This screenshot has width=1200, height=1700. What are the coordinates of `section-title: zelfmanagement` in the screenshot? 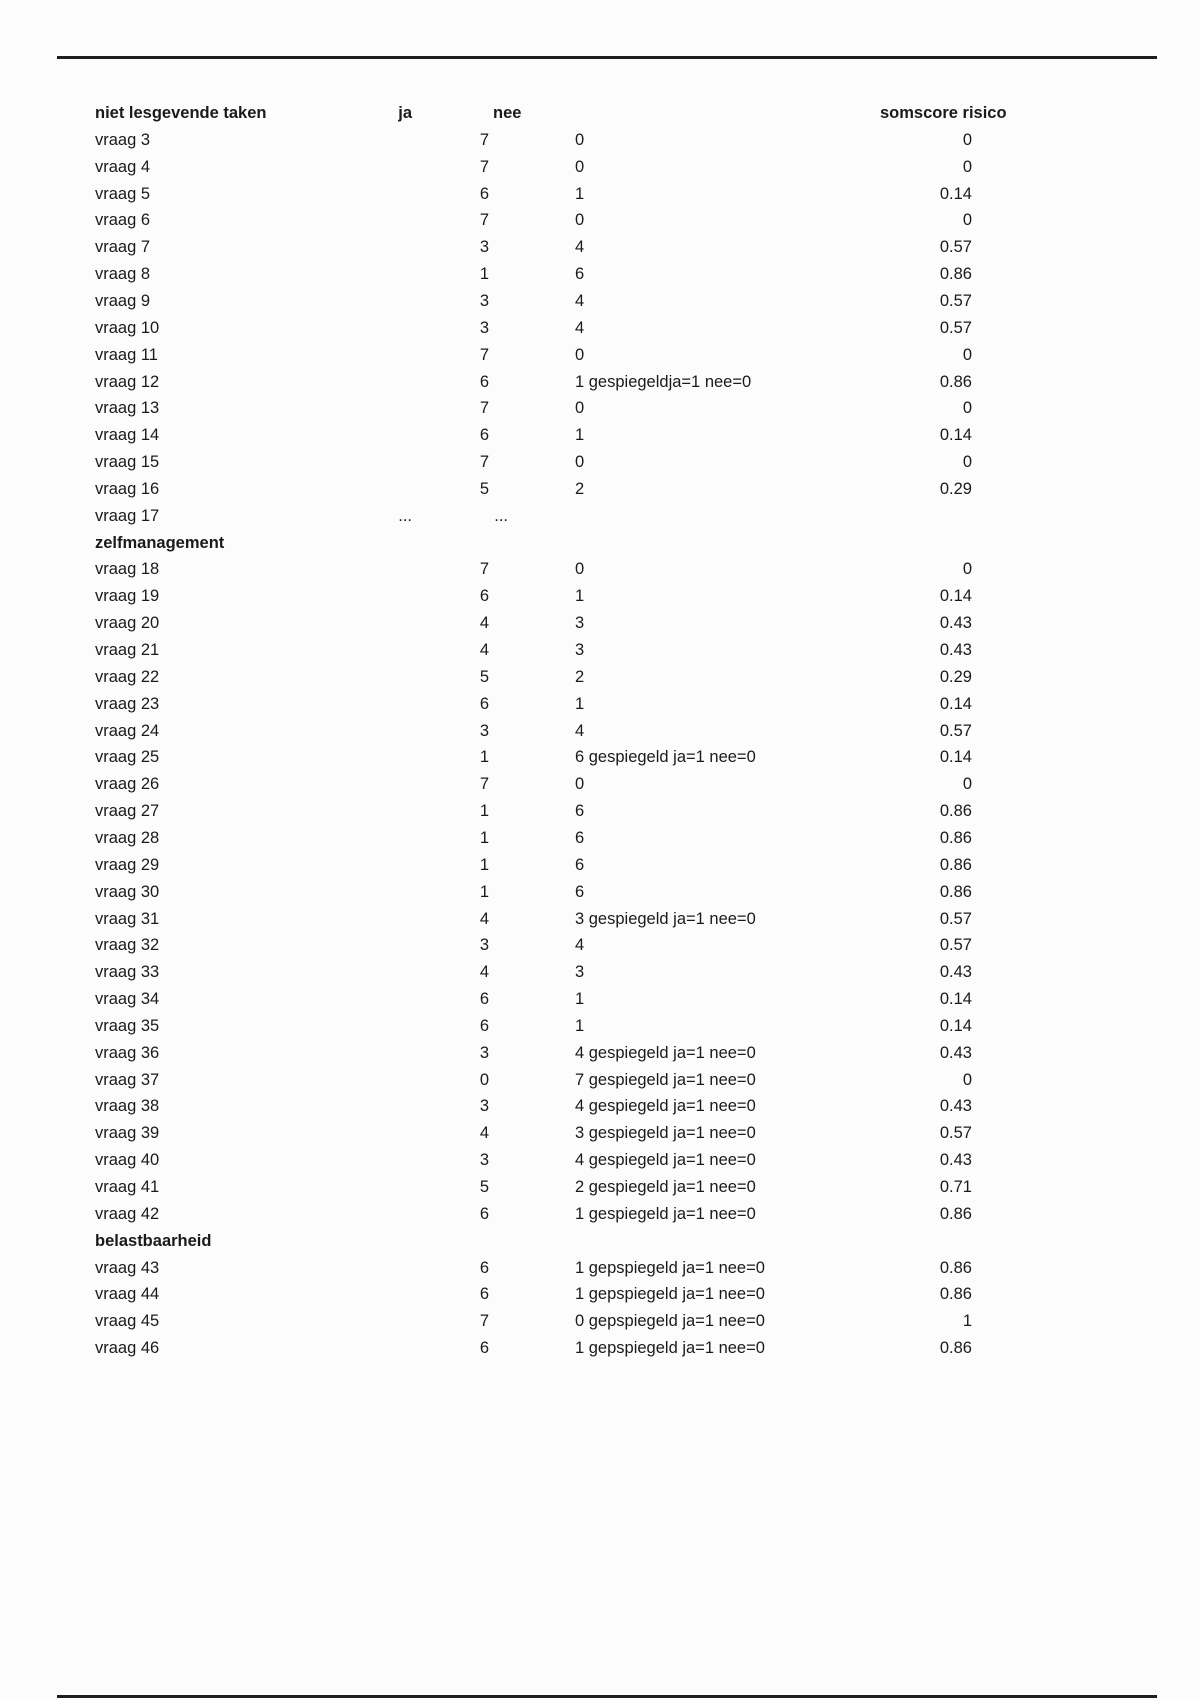 It's located at (160, 542).